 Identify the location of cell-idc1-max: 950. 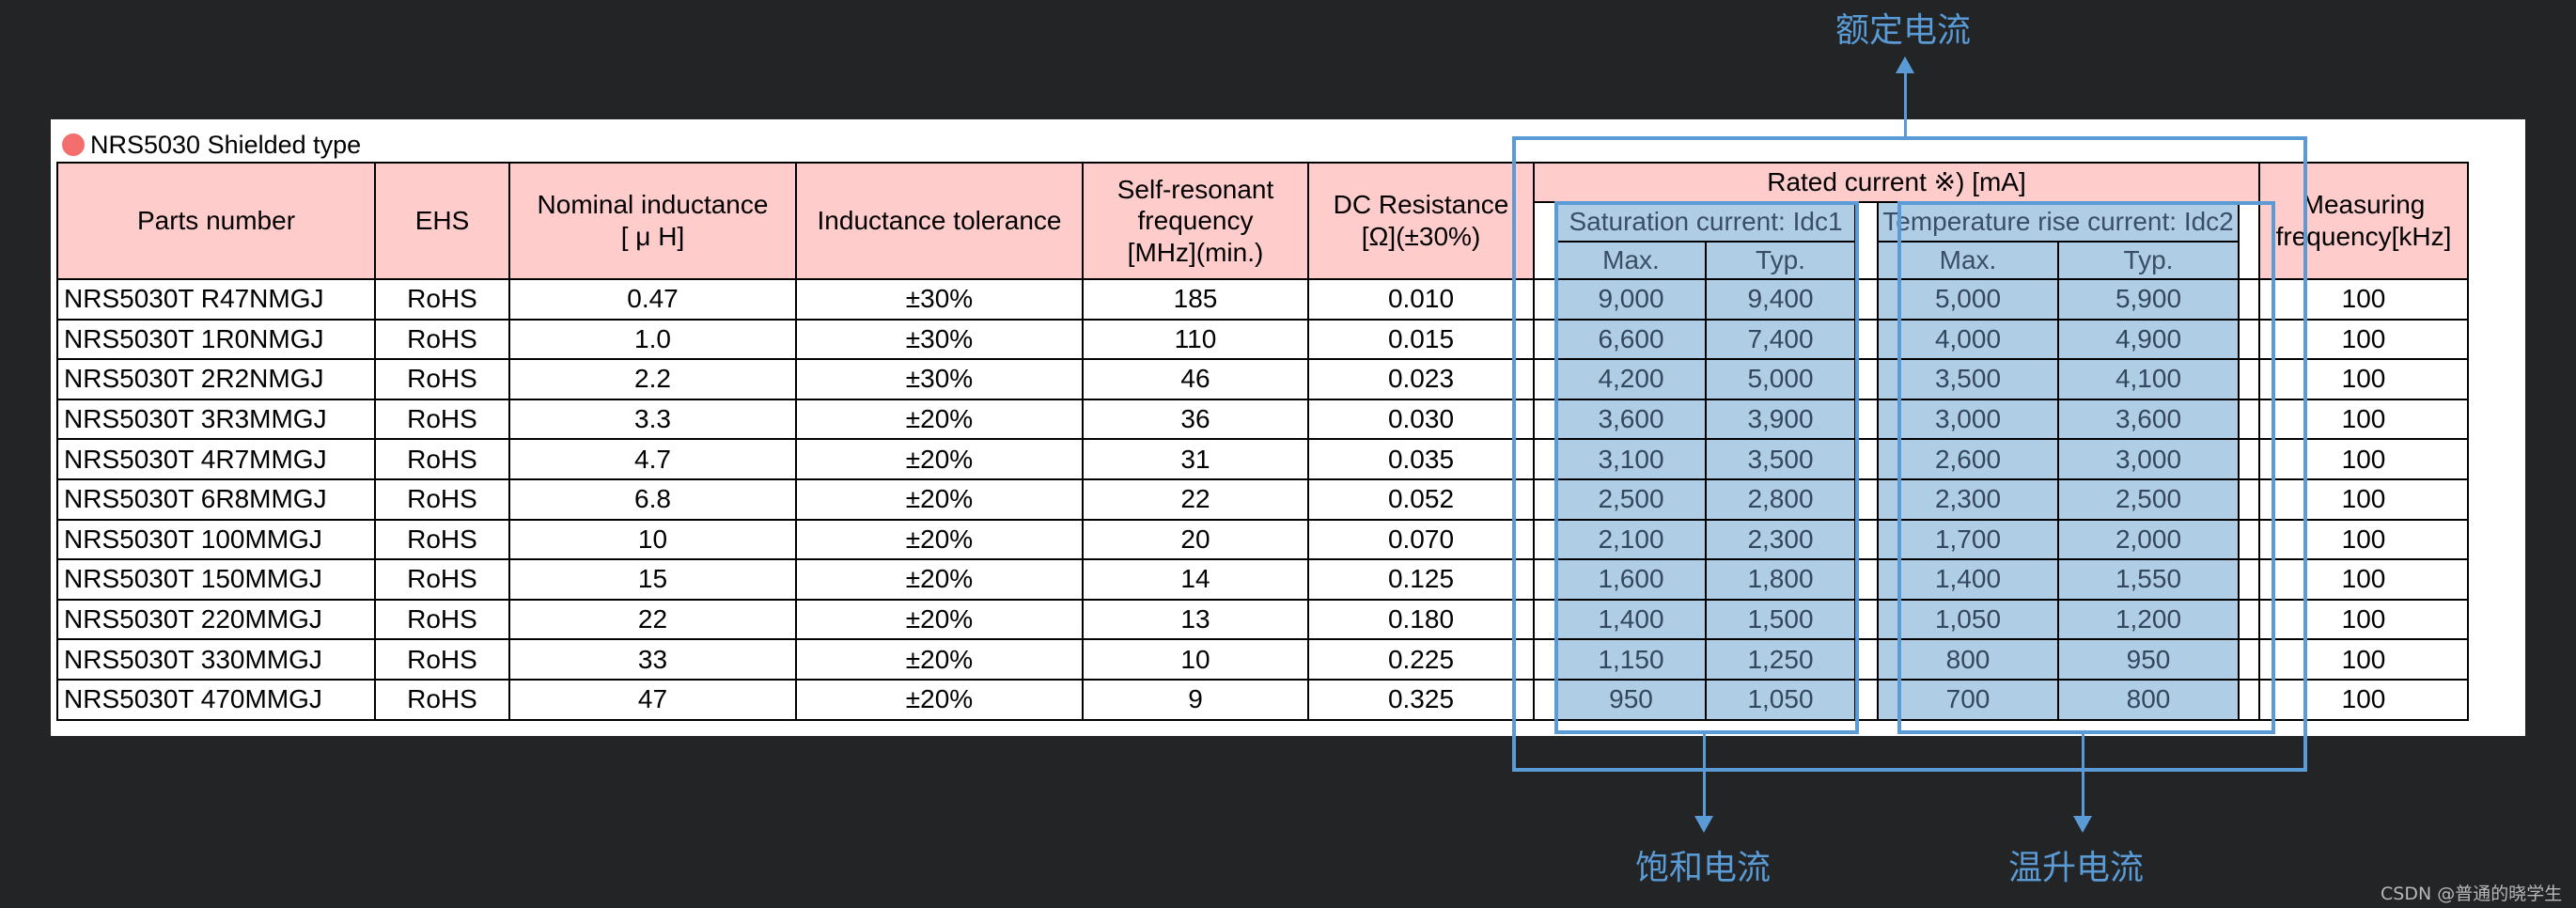
(1631, 699).